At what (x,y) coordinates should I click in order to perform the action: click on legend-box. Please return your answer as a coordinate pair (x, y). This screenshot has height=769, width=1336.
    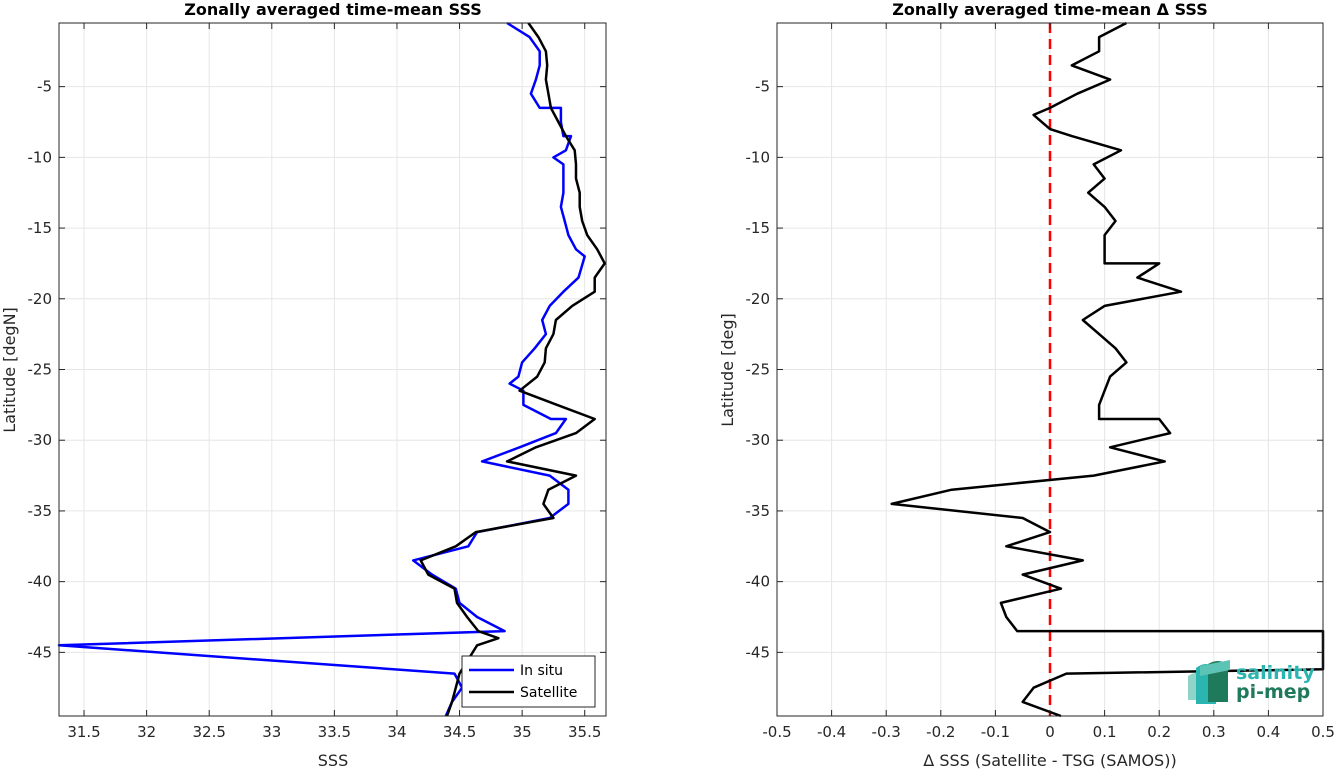
    Looking at the image, I should click on (528, 681).